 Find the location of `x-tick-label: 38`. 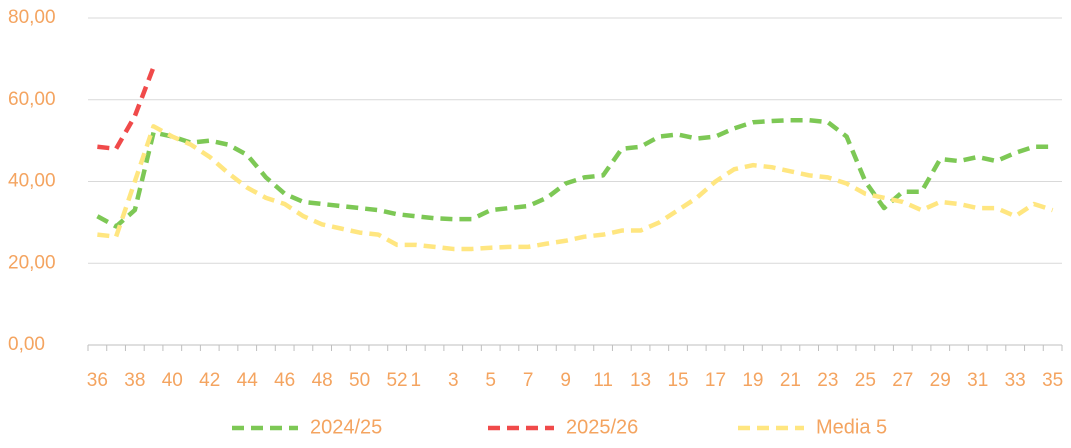

x-tick-label: 38 is located at coordinates (134, 380).